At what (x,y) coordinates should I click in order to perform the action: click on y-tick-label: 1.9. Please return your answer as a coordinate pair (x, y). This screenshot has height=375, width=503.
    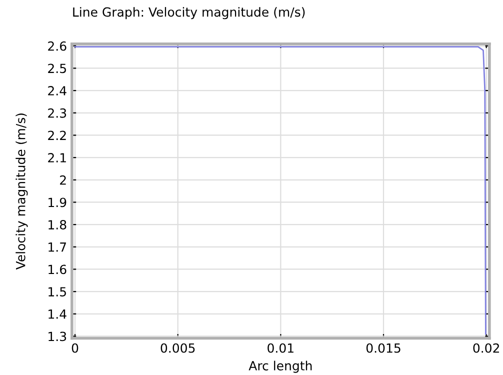
    Looking at the image, I should click on (57, 203).